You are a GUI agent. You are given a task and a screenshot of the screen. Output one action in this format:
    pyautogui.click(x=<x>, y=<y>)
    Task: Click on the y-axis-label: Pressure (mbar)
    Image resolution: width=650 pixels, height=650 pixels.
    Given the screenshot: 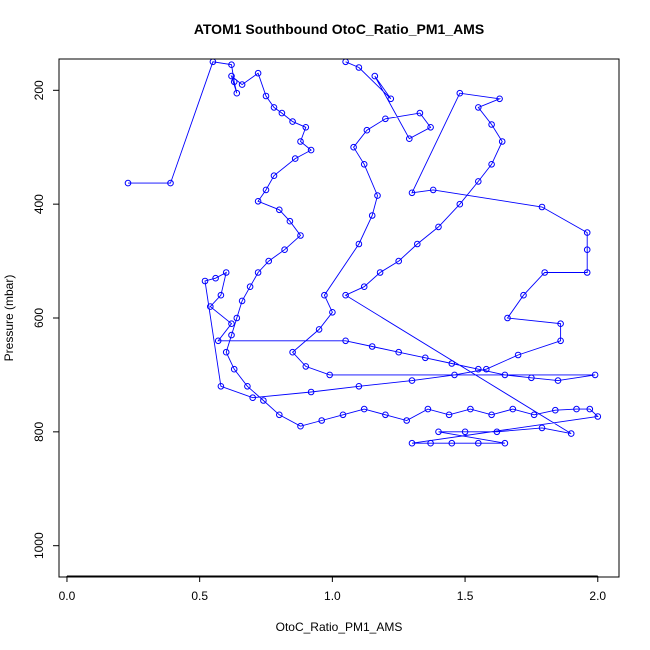 What is the action you would take?
    pyautogui.click(x=9, y=318)
    